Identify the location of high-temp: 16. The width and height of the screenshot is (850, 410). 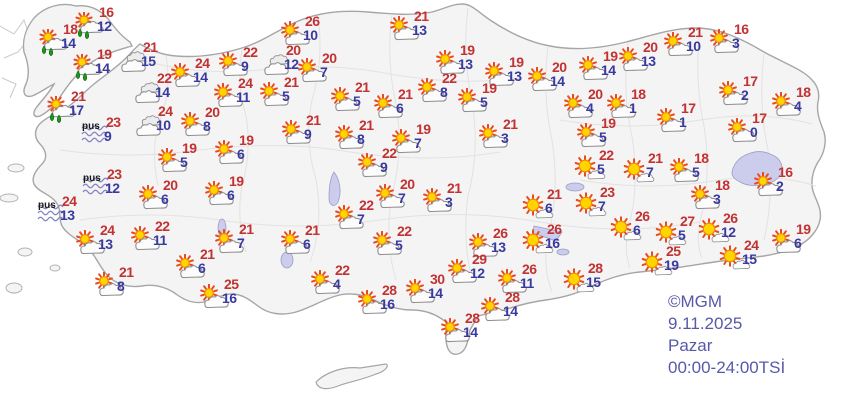
(106, 12).